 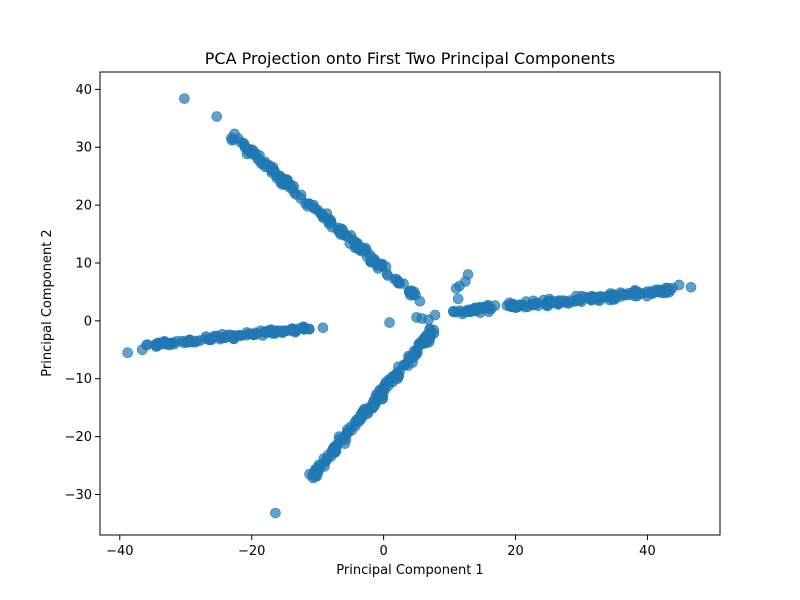 I want to click on x-tick-label: −40, so click(x=119, y=551).